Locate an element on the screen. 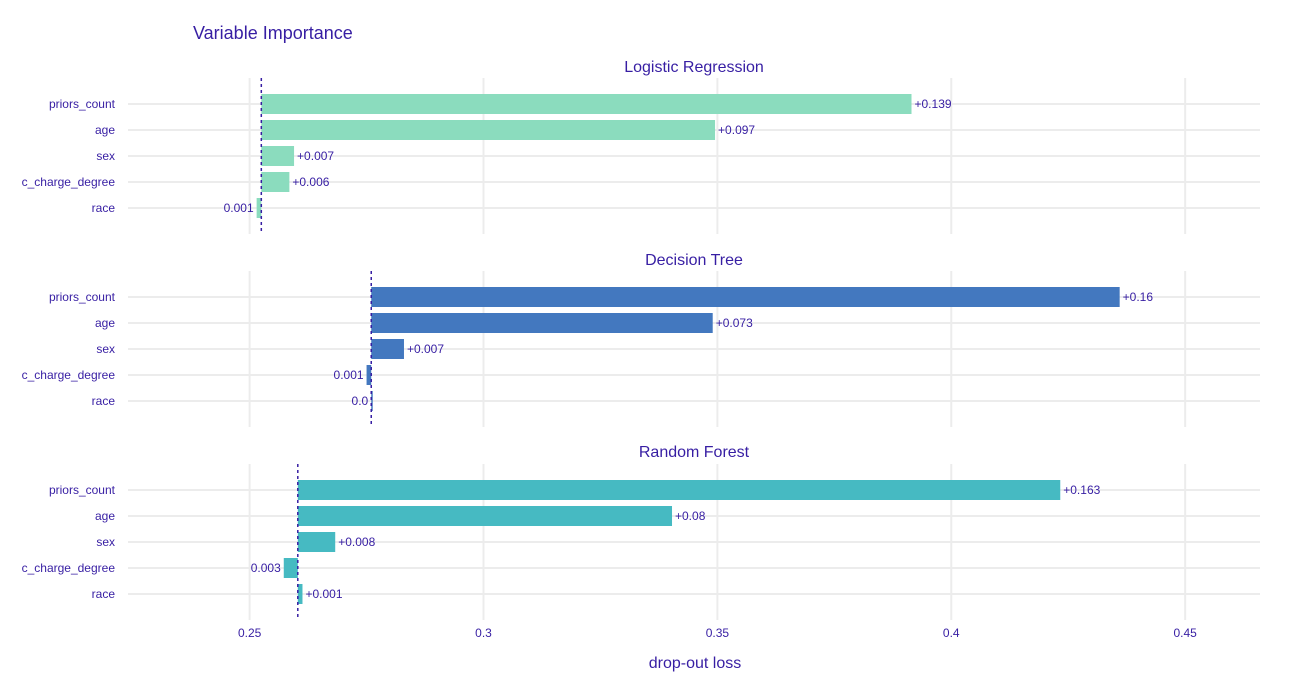 This screenshot has width=1290, height=691. panel-title: Logistic Regression is located at coordinates (694, 67).